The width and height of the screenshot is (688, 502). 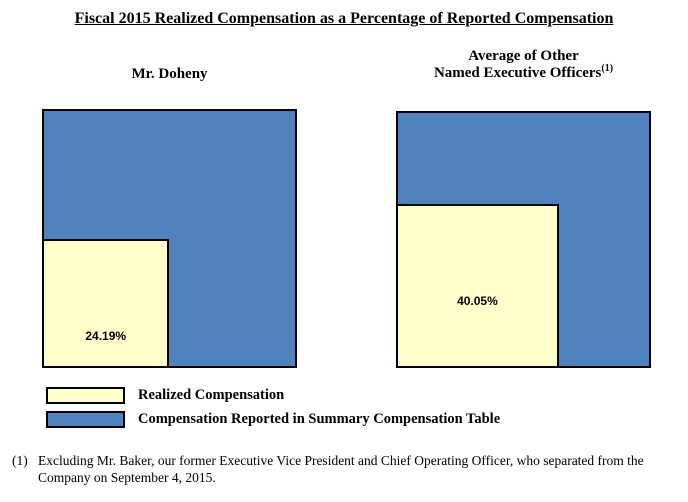 I want to click on chart-header-doheny-label: Mr. Doheny, so click(x=169, y=74).